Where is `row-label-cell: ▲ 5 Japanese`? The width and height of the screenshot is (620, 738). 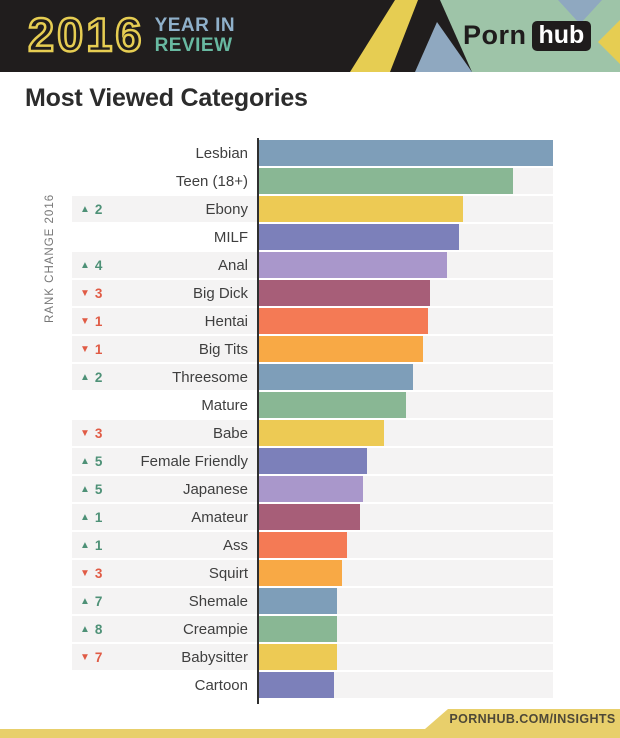
row-label-cell: ▲ 5 Japanese is located at coordinates (164, 489).